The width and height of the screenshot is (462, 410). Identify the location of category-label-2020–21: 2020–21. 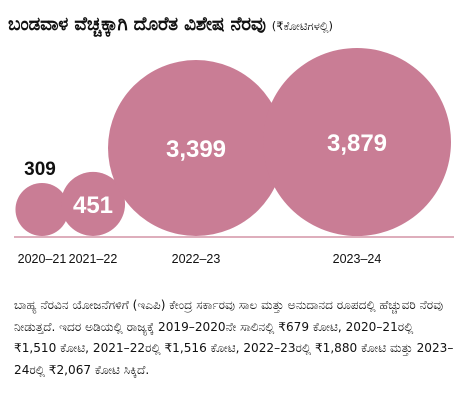
(42, 259).